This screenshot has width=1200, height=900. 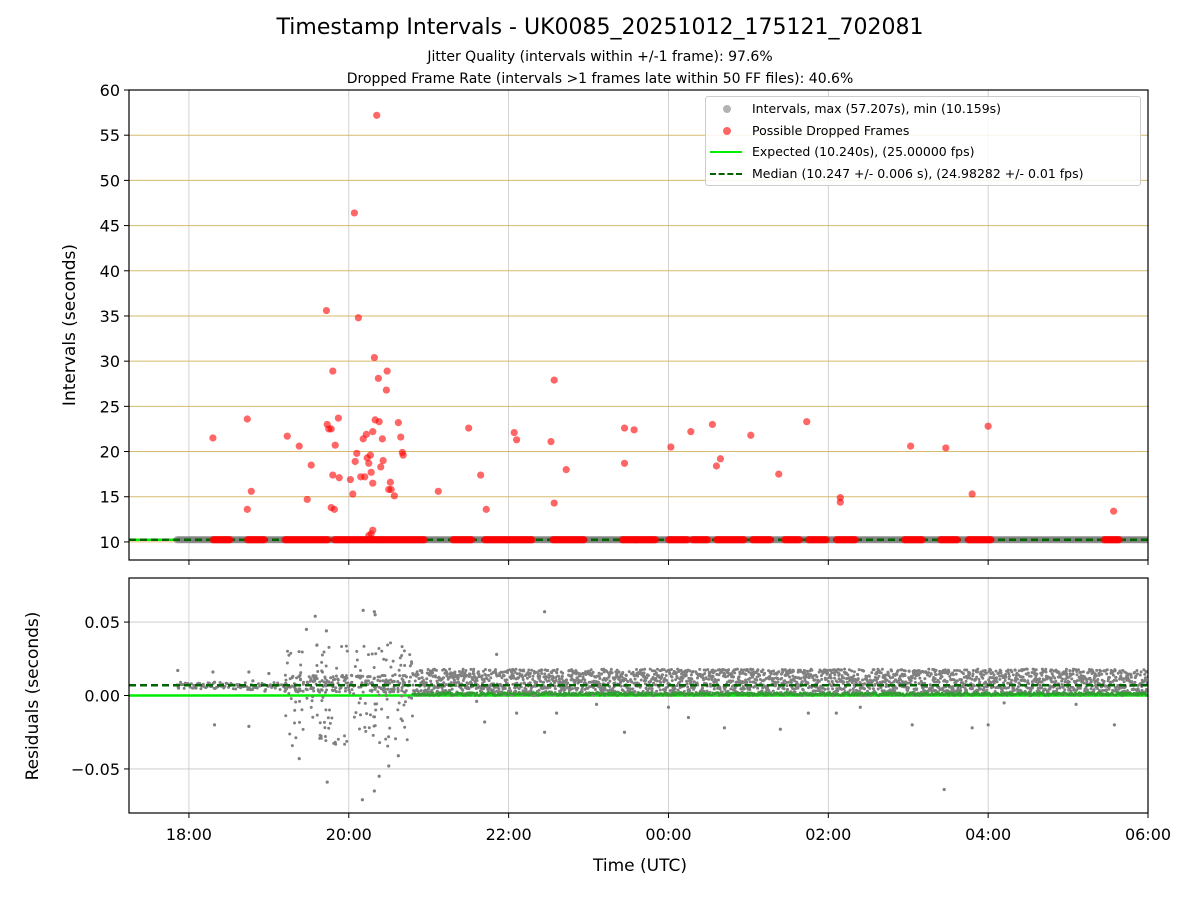 What do you see at coordinates (110, 542) in the screenshot?
I see `top-y-tick-label: 10` at bounding box center [110, 542].